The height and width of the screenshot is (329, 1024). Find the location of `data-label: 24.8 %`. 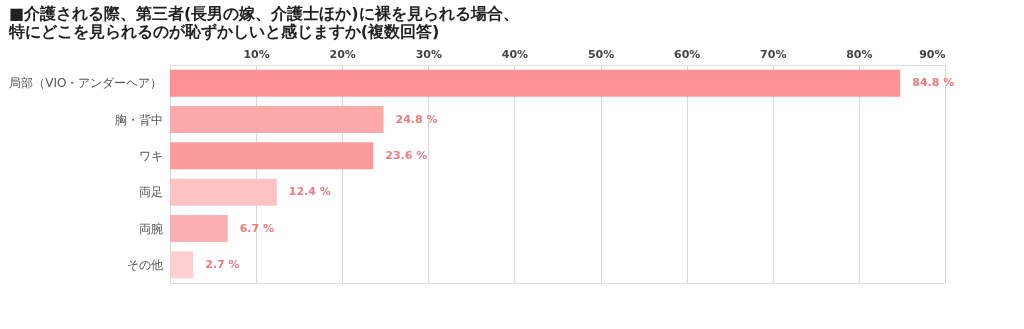

data-label: 24.8 % is located at coordinates (416, 119).